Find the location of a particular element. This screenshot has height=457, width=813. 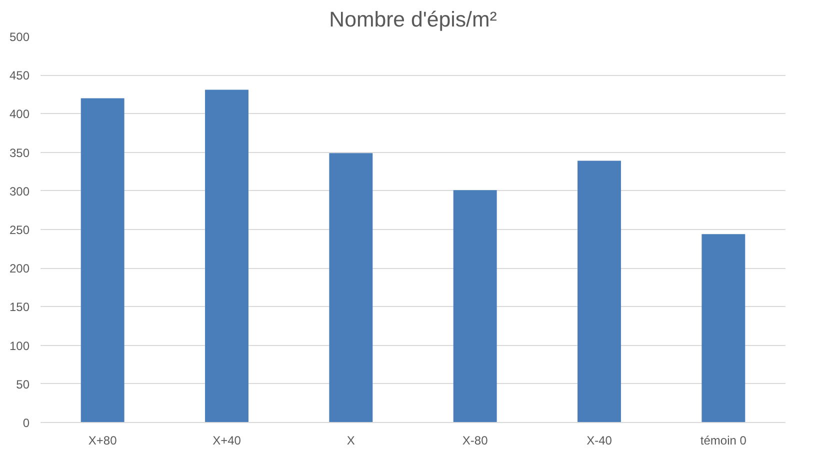

y-tick-label: 400 is located at coordinates (19, 114).